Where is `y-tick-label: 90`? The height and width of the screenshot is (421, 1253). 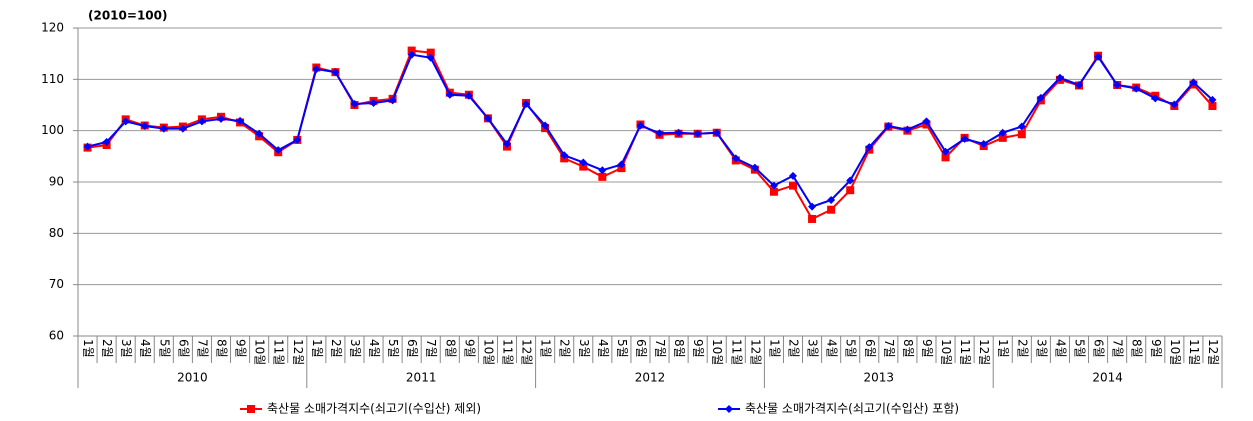 y-tick-label: 90 is located at coordinates (56, 182).